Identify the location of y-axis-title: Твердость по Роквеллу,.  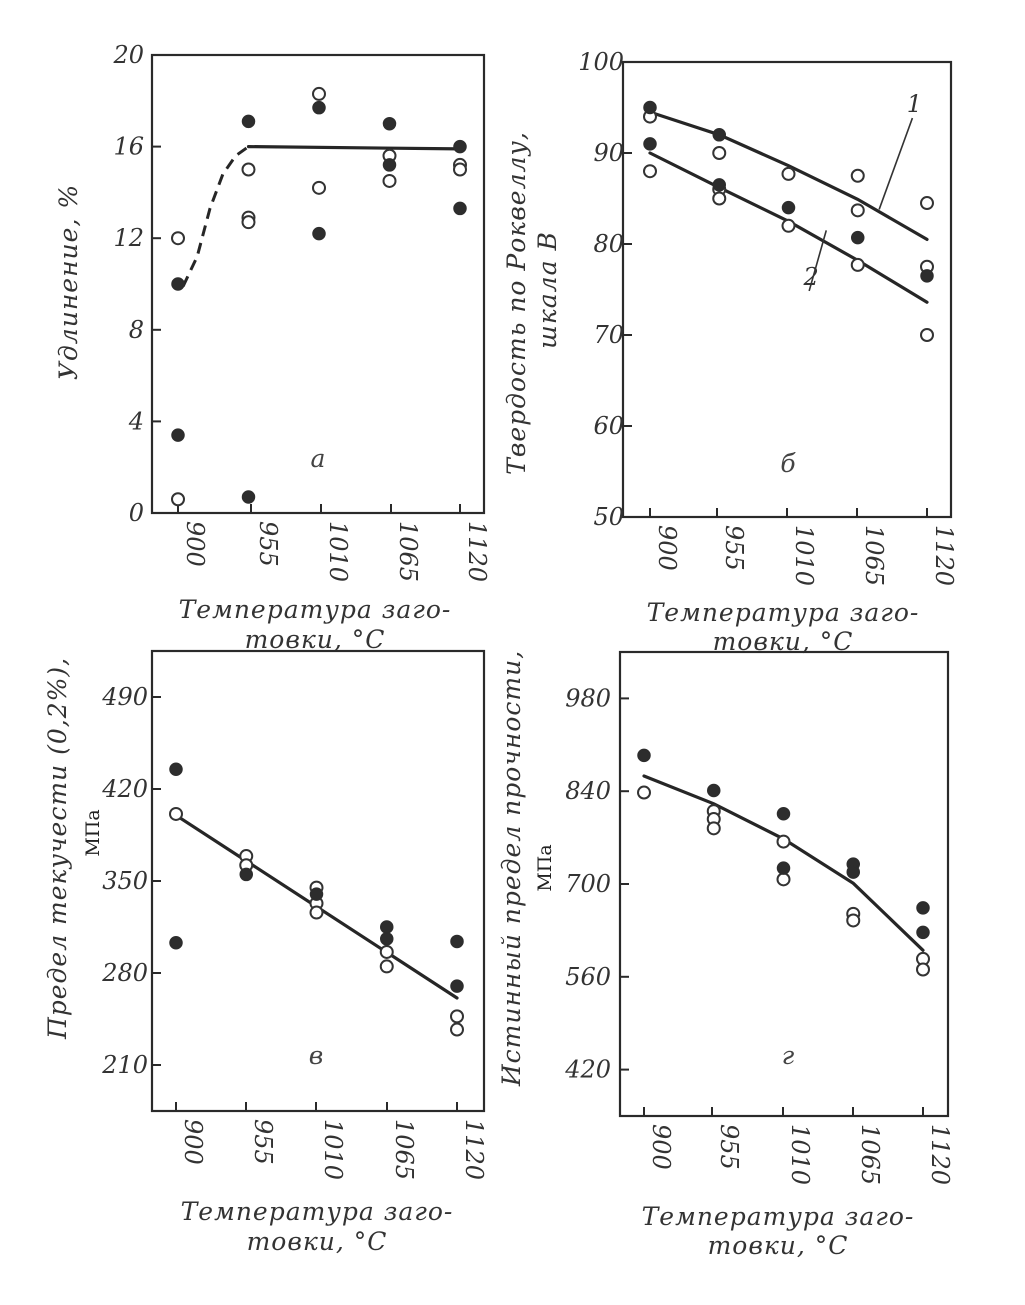
(516, 303).